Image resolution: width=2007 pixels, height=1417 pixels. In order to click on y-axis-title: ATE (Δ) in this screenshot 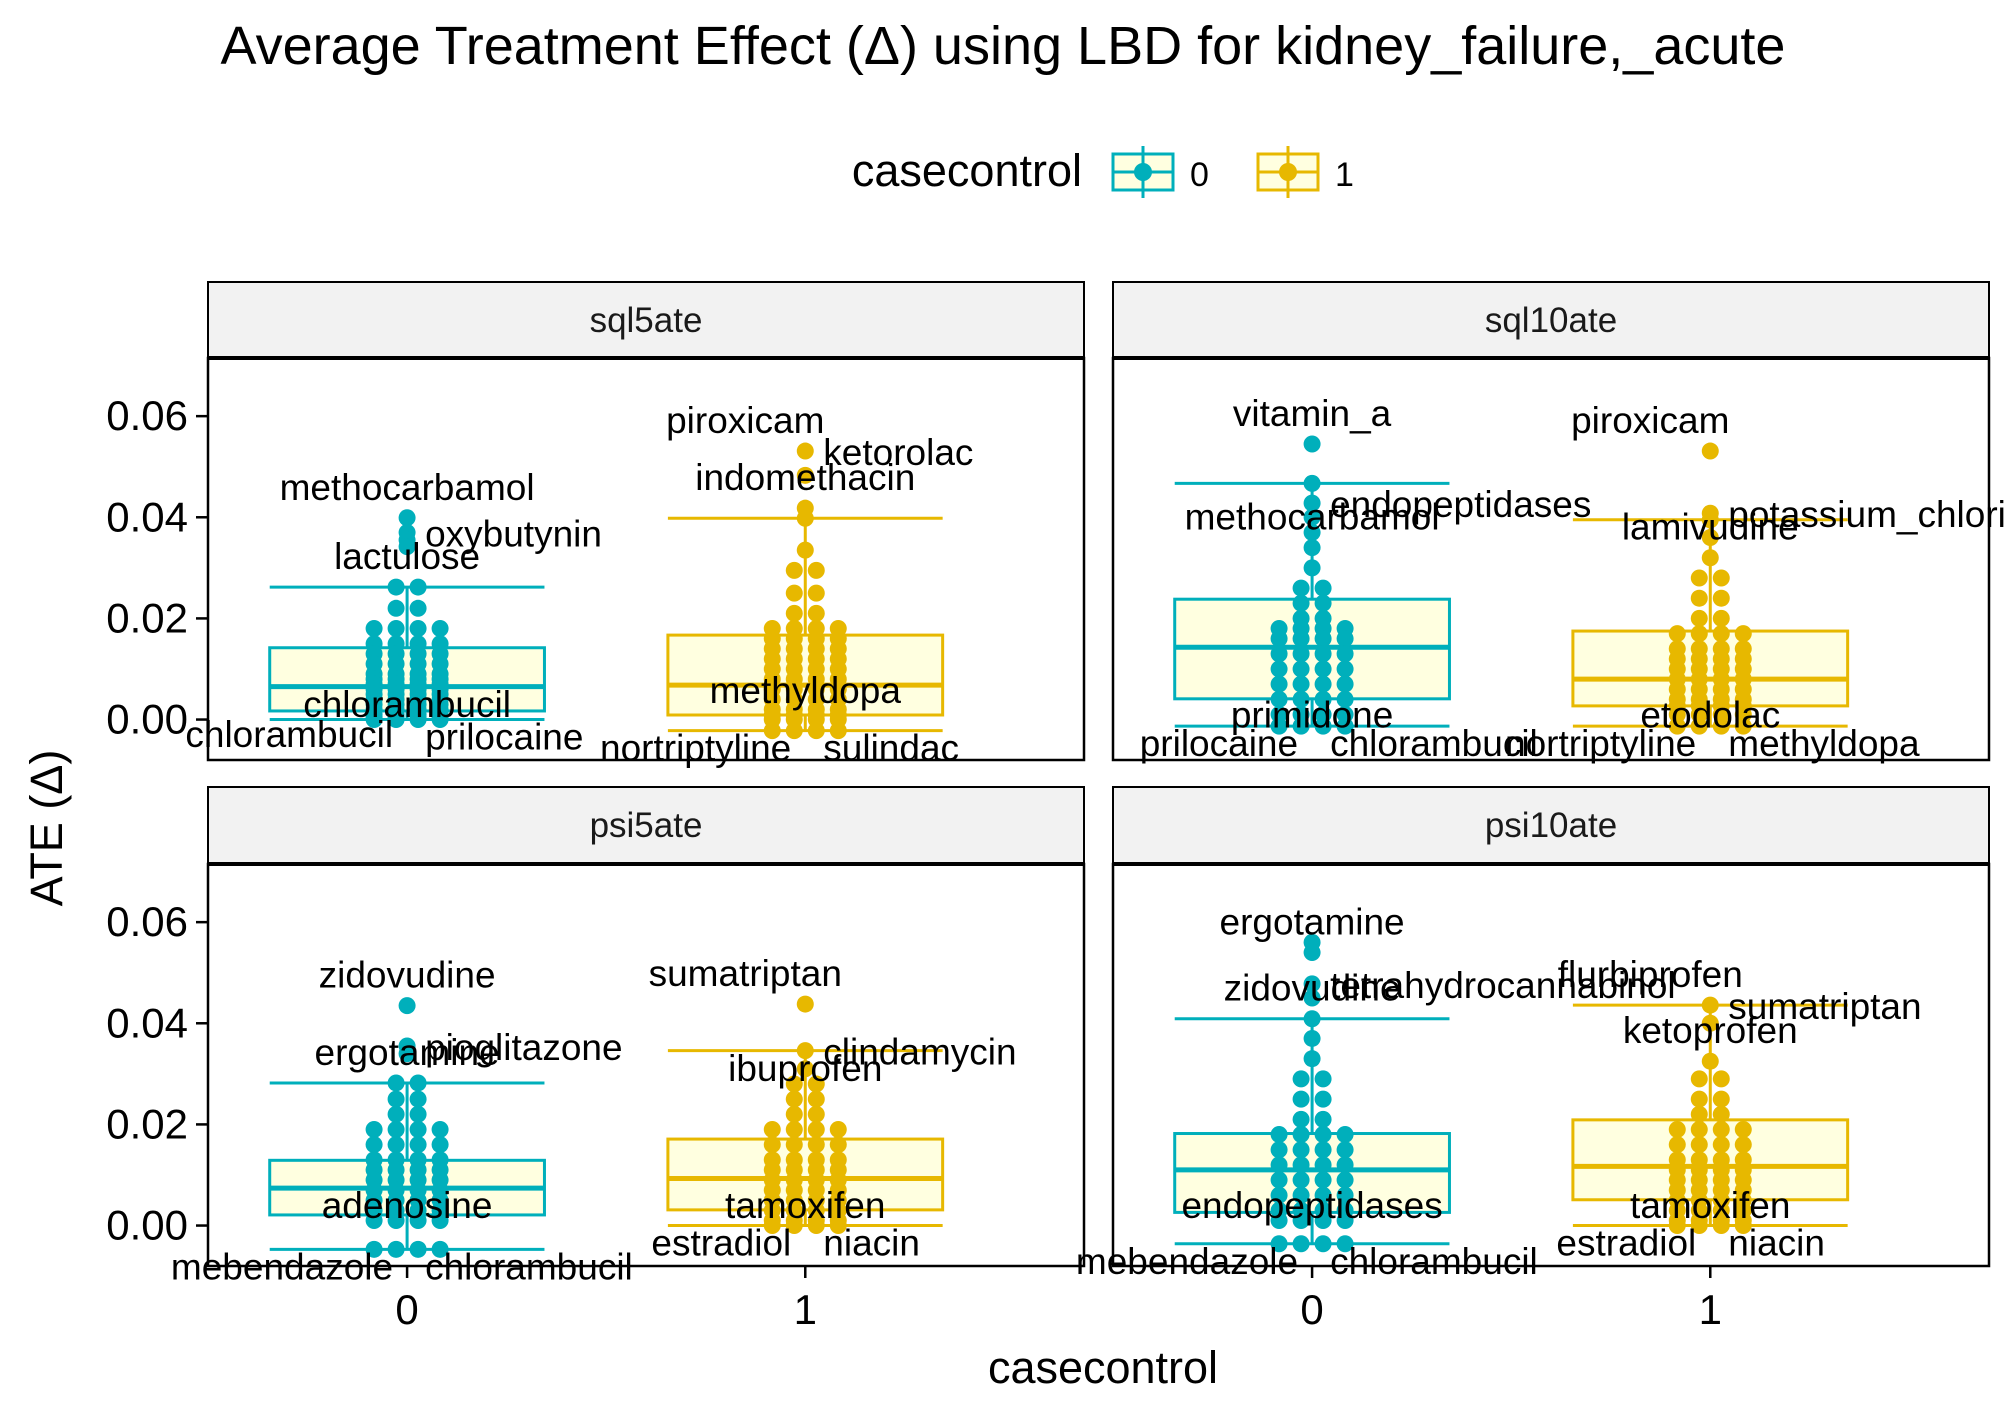, I will do `click(46, 828)`.